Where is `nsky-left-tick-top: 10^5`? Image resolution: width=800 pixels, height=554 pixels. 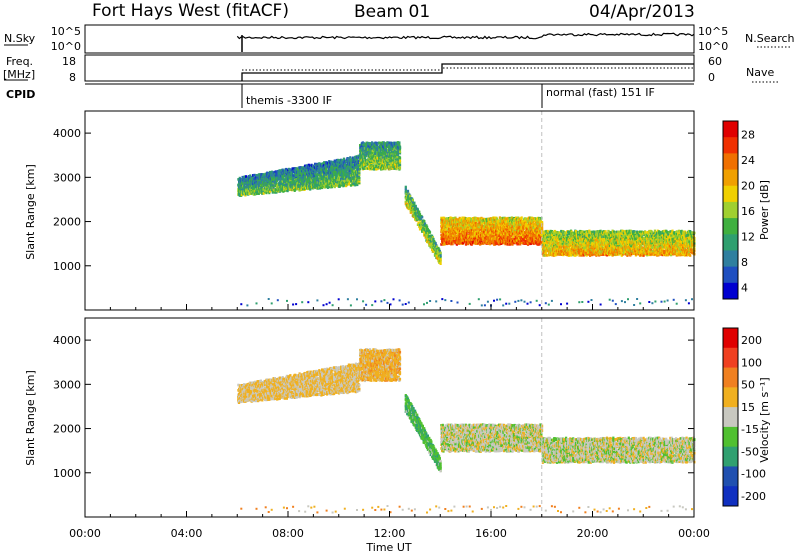
nsky-left-tick-top: 10^5 is located at coordinates (66, 31).